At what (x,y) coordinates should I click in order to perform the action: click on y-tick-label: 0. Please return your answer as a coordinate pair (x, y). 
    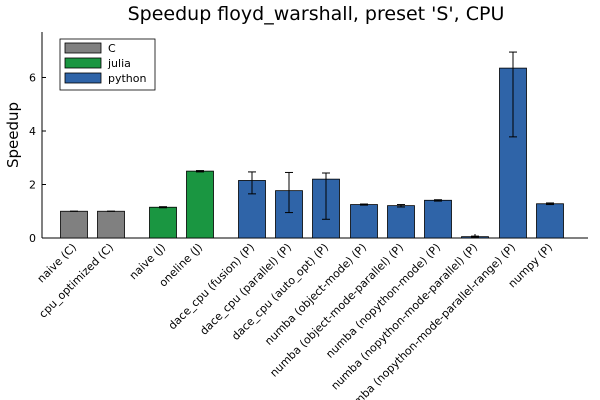
    Looking at the image, I should click on (32, 238).